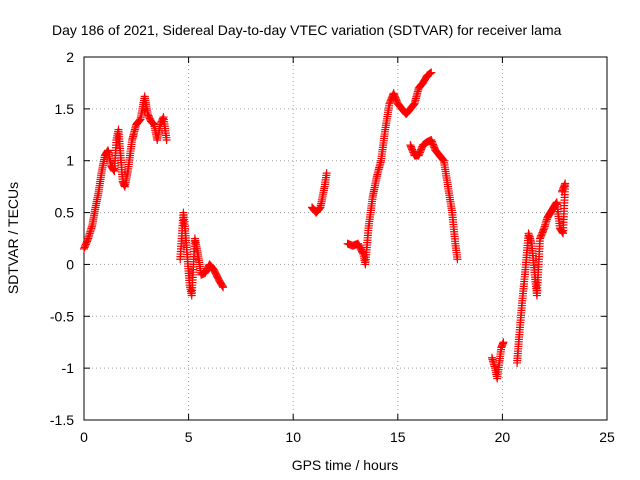 The image size is (640, 480). What do you see at coordinates (189, 437) in the screenshot?
I see `x-tick-label: 5` at bounding box center [189, 437].